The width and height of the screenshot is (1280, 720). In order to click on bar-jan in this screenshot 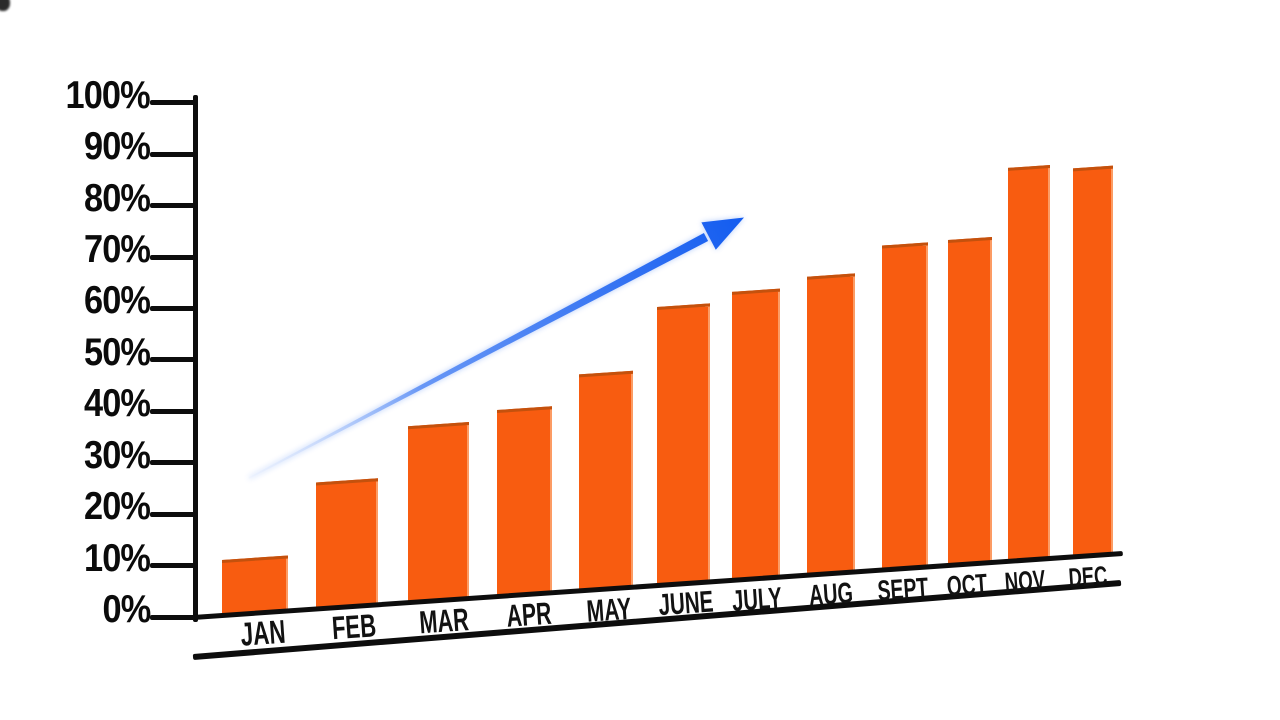, I will do `click(255, 585)`.